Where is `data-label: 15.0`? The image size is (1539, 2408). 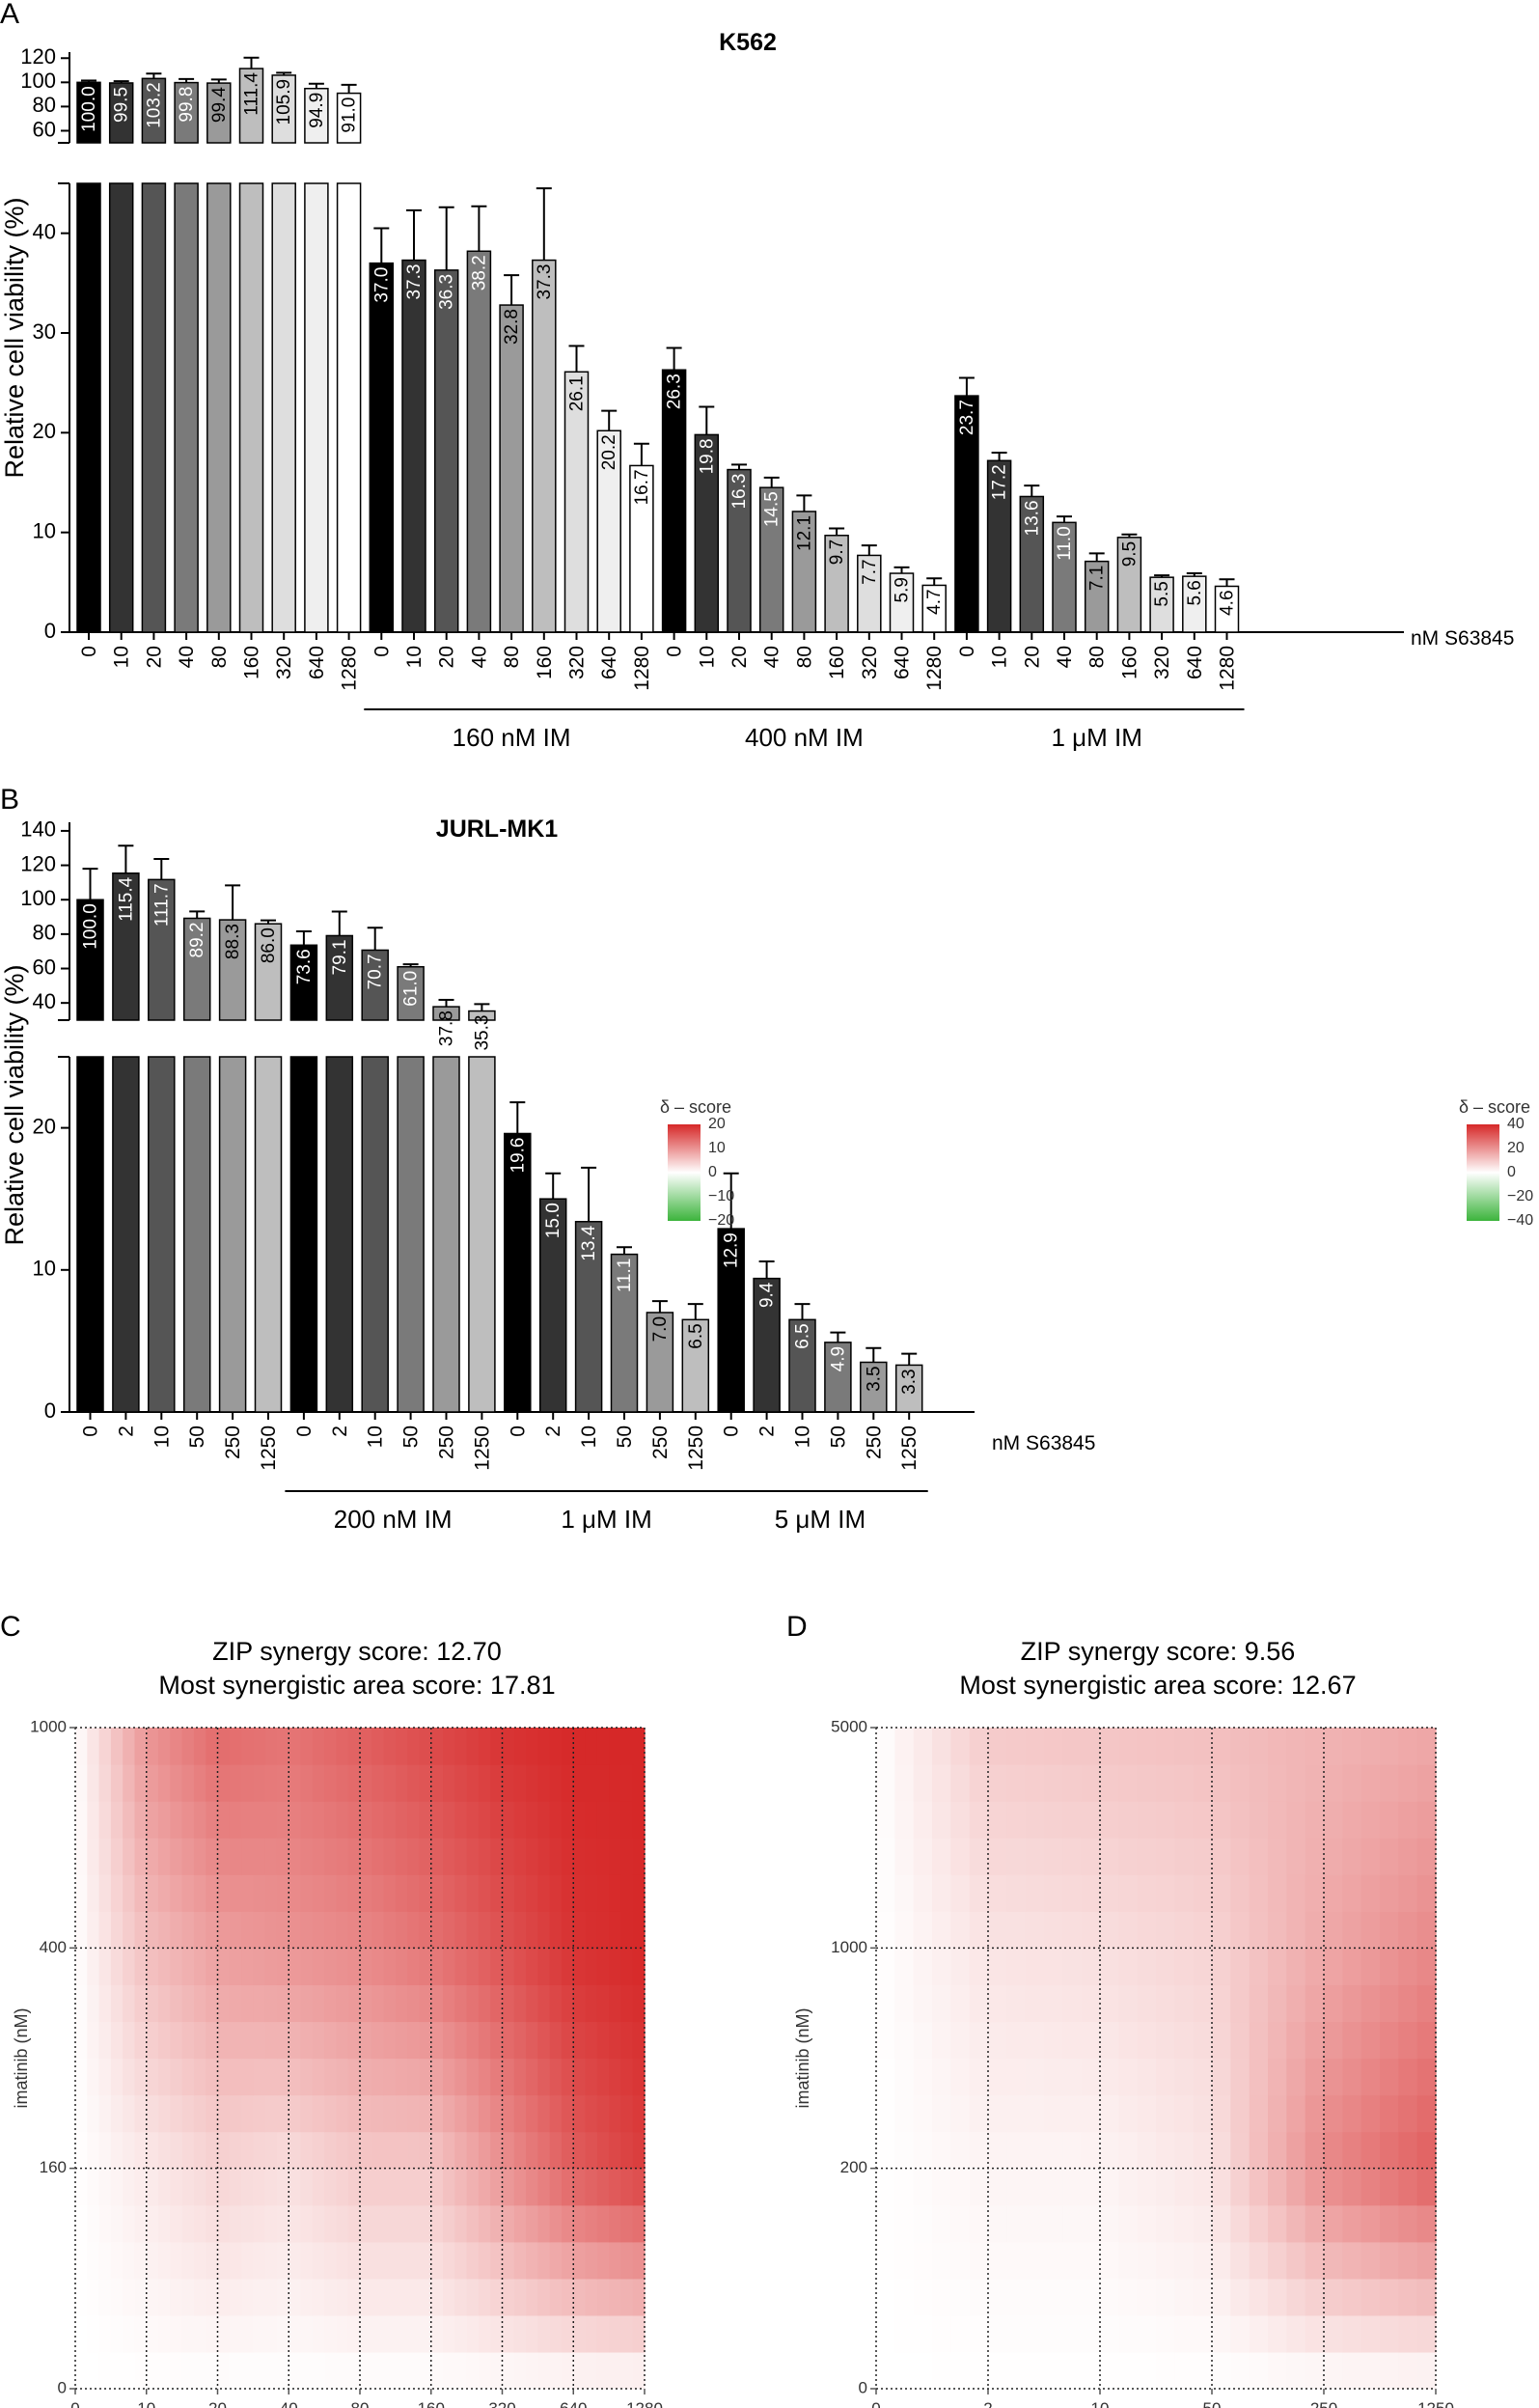 data-label: 15.0 is located at coordinates (553, 1220).